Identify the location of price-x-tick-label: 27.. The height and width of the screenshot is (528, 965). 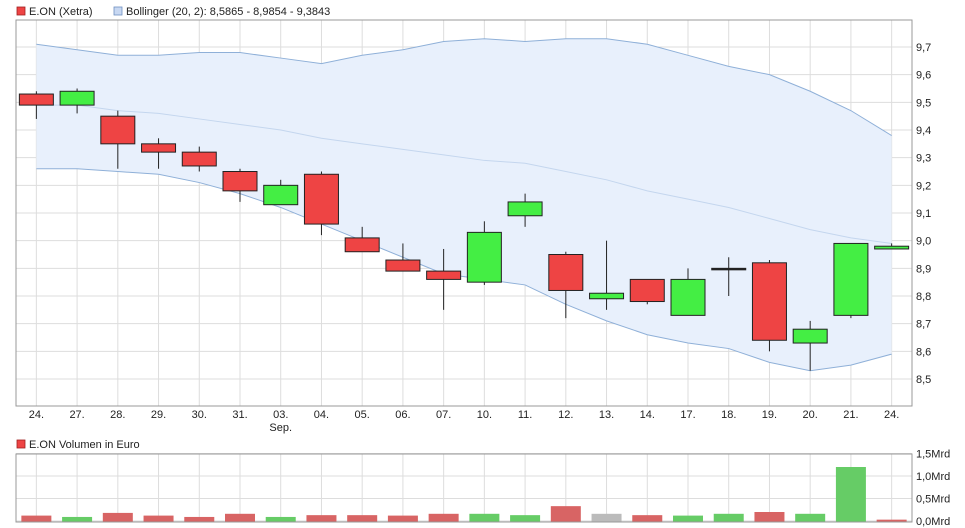
(76, 415).